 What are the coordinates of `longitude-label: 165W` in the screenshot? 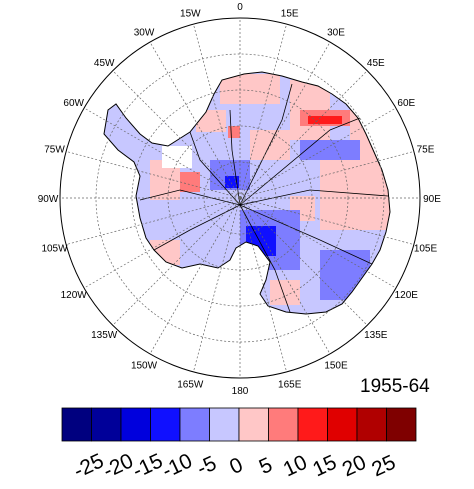 It's located at (190, 385).